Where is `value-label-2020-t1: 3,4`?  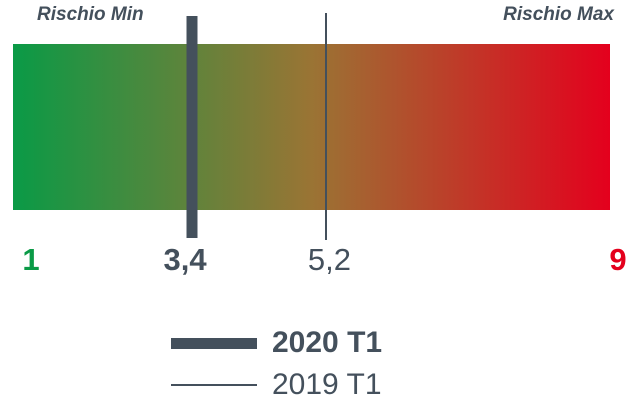
value-label-2020-t1: 3,4 is located at coordinates (185, 259).